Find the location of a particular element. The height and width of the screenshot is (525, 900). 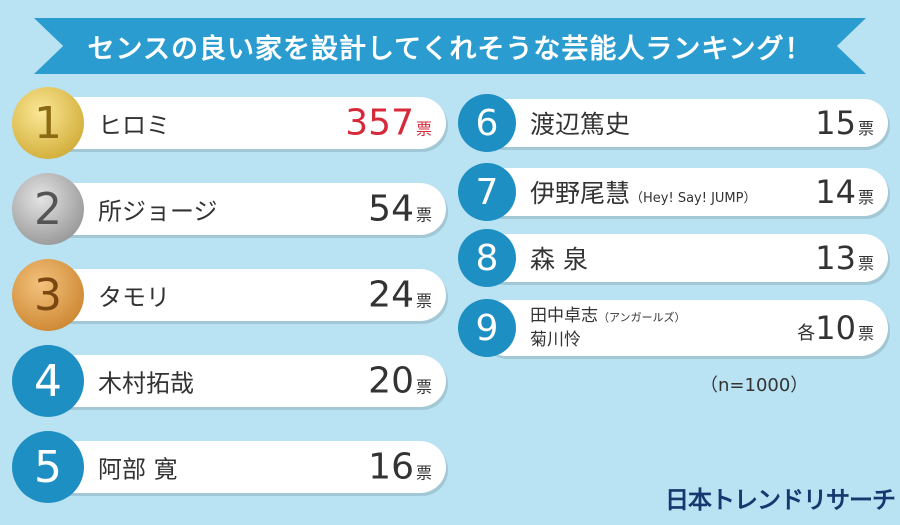

rank-6-badge: 6 is located at coordinates (487, 123).